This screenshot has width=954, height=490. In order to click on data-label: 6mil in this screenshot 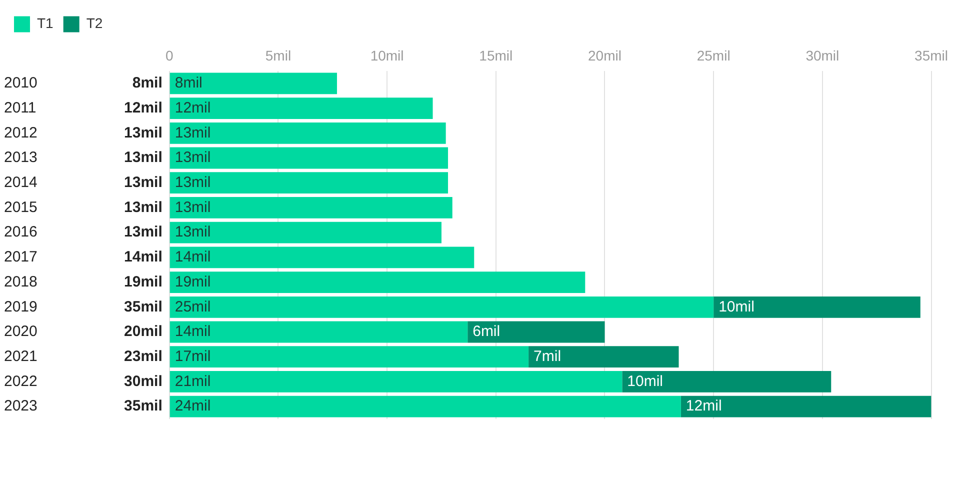, I will do `click(486, 331)`.